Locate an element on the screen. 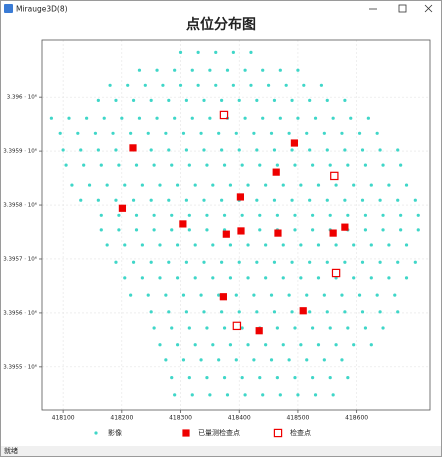 The height and width of the screenshot is (457, 442). x-tick-label: 418500 is located at coordinates (297, 418).